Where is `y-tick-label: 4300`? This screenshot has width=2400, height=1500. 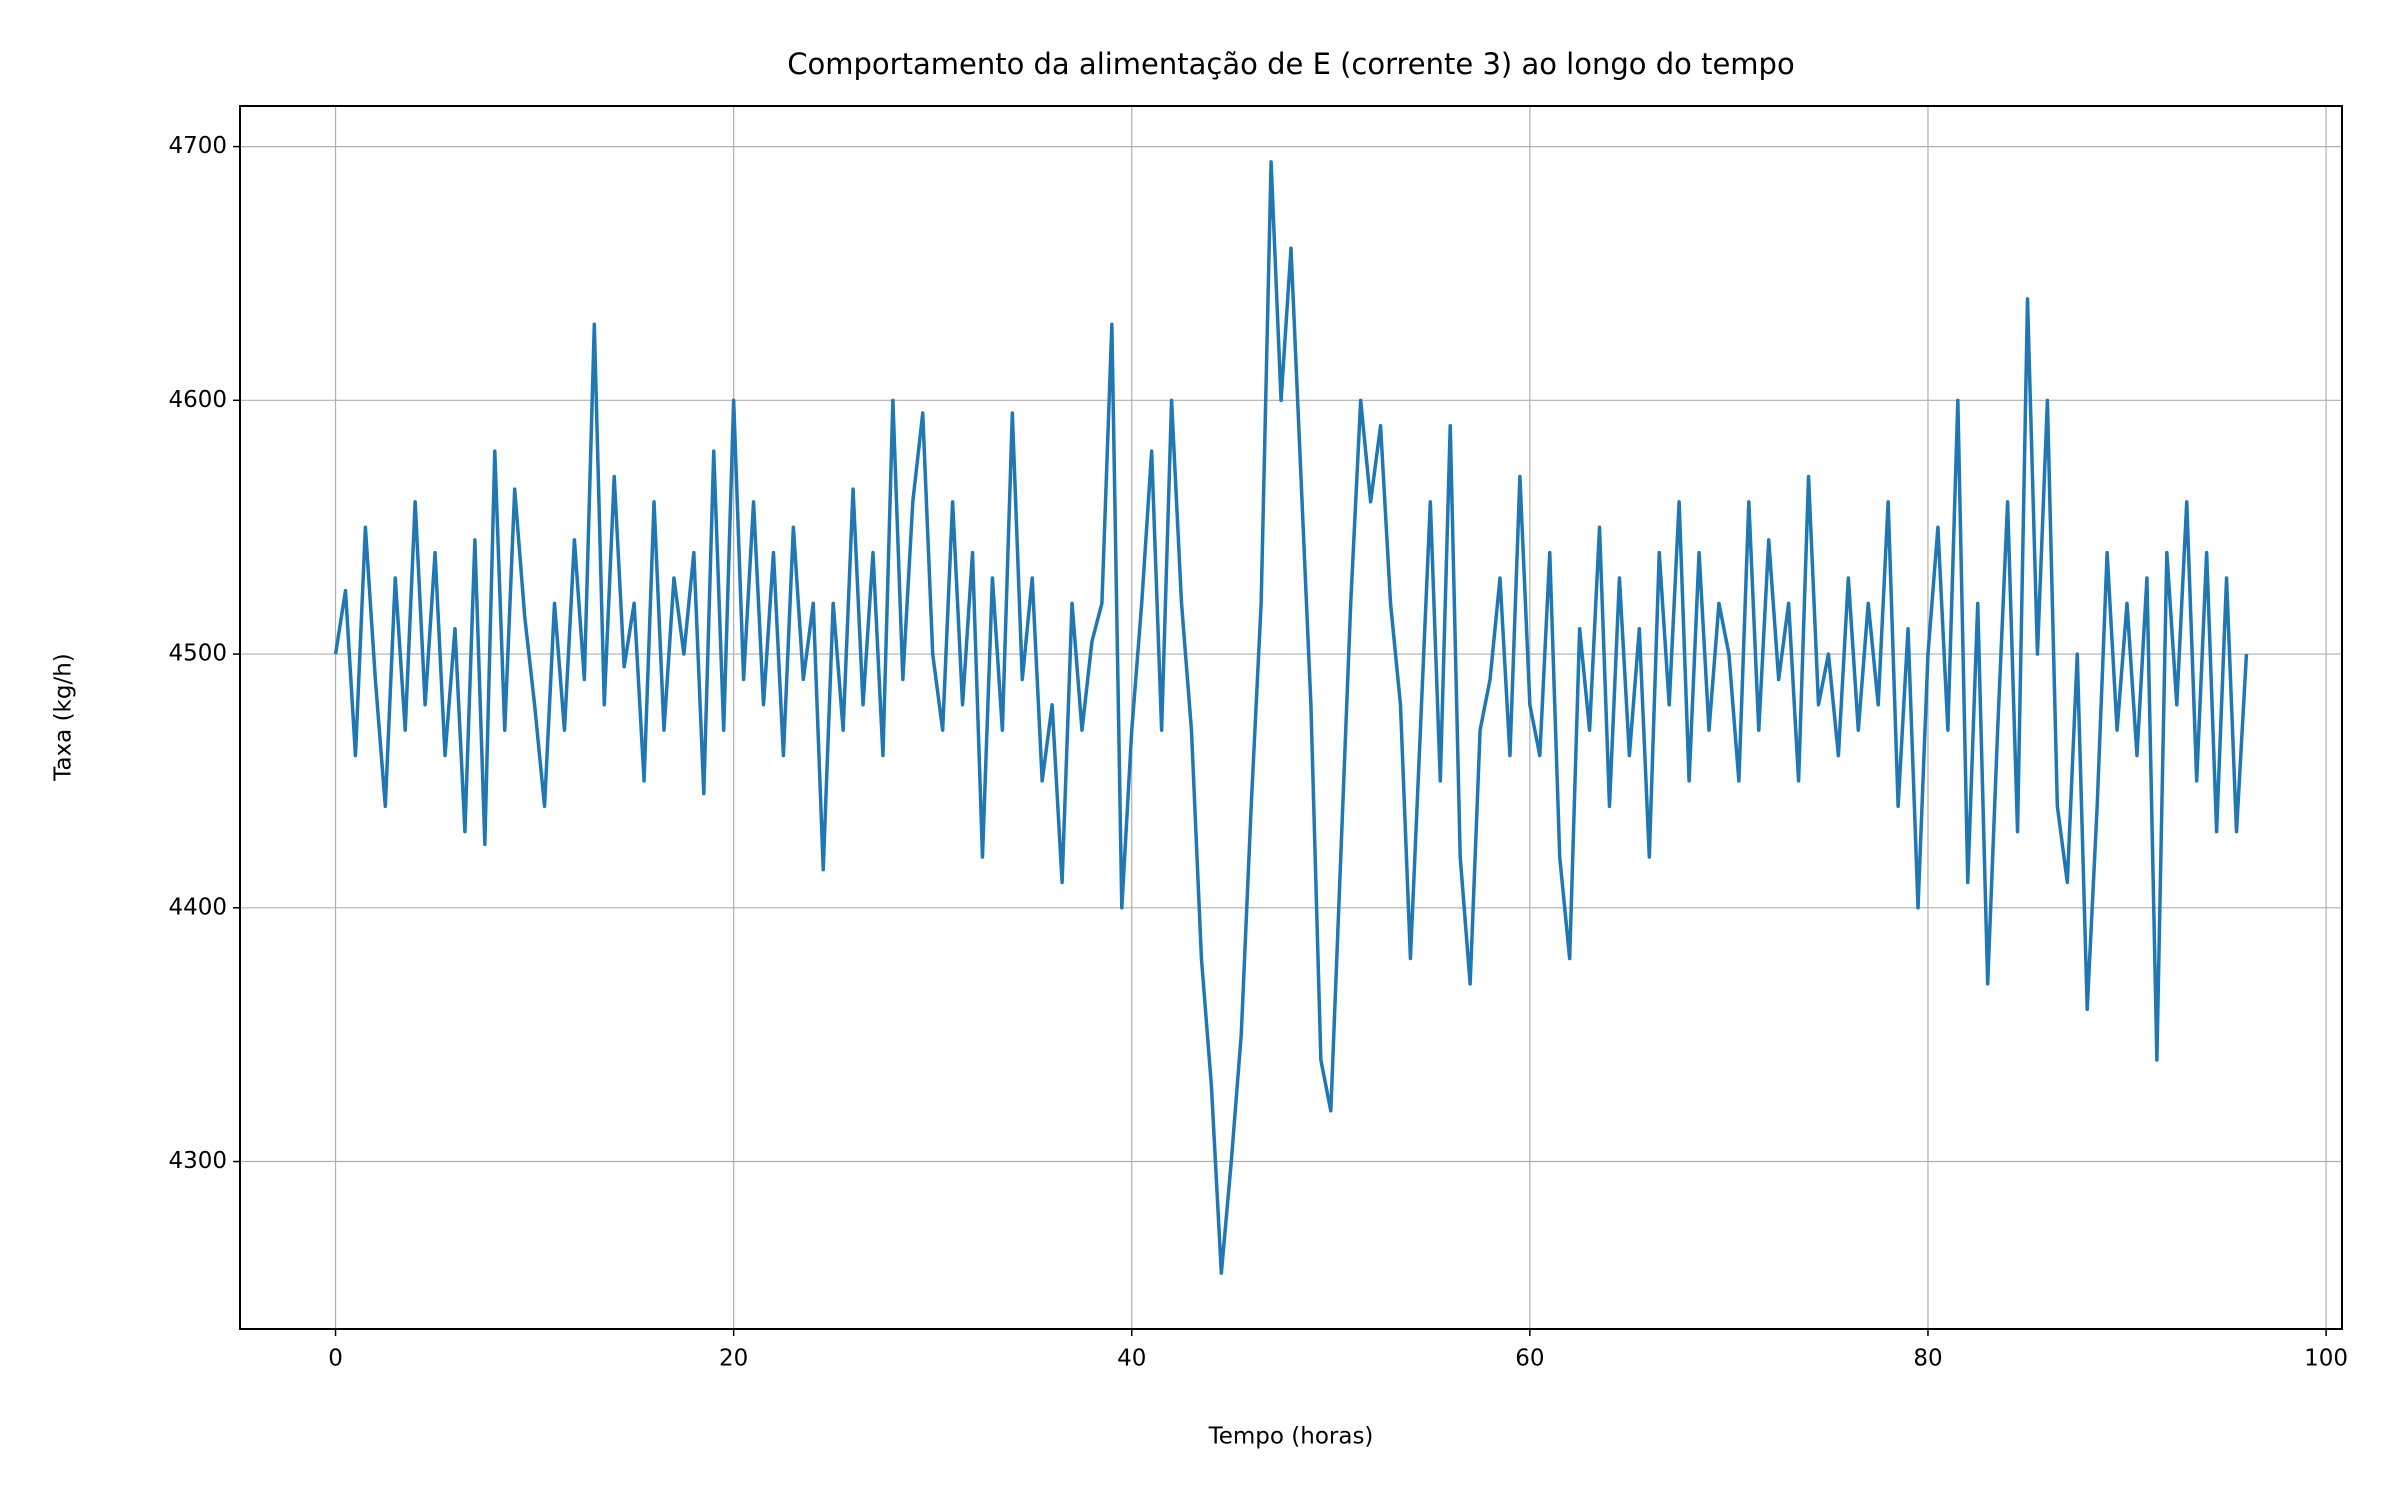 y-tick-label: 4300 is located at coordinates (197, 1161).